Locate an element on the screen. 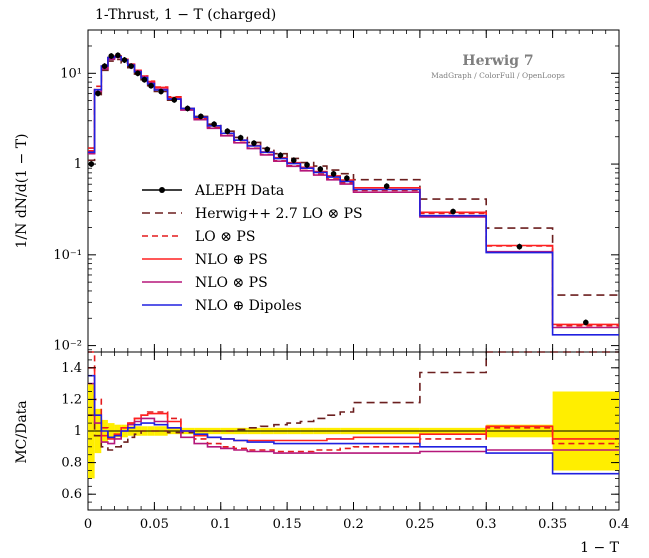 The width and height of the screenshot is (649, 558). x-tick-label: 0.2 is located at coordinates (353, 524).